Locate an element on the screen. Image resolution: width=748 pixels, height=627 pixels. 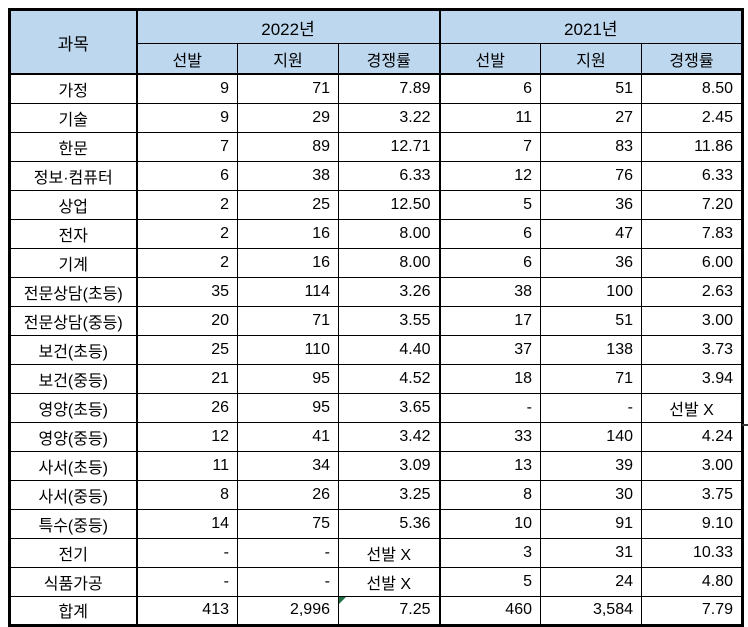
col-header-2022년-경쟁률: 경쟁률 is located at coordinates (389, 59).